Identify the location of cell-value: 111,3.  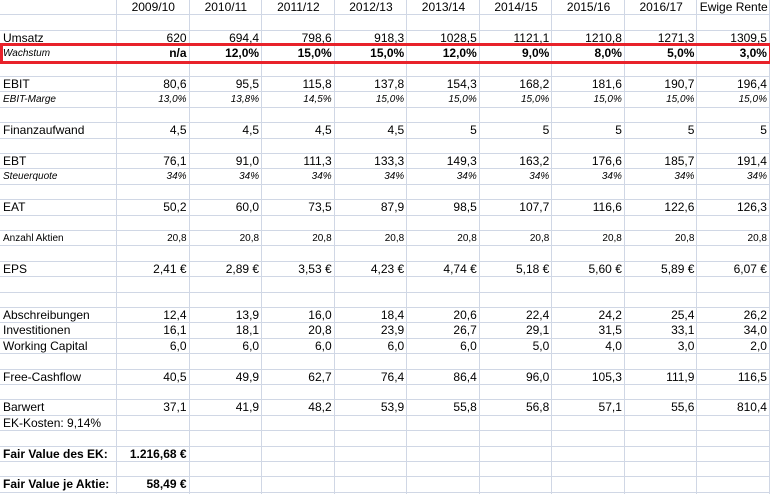
(317, 161).